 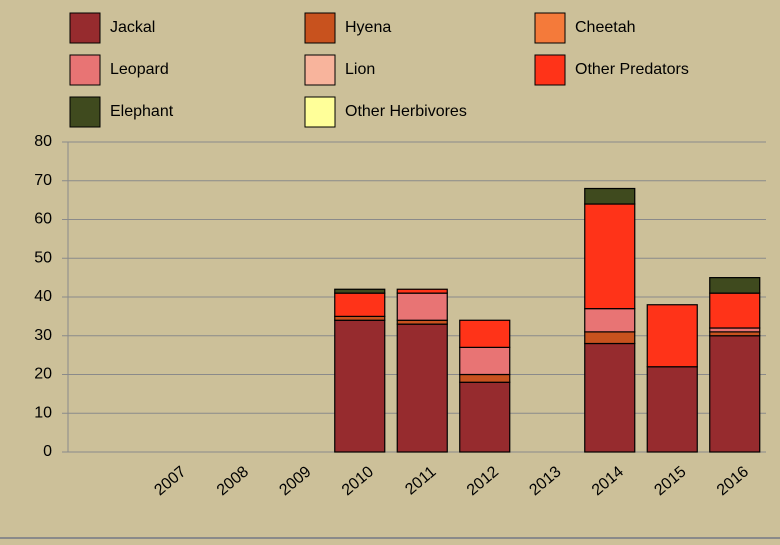 What do you see at coordinates (295, 481) in the screenshot?
I see `x-tick-label: 2009` at bounding box center [295, 481].